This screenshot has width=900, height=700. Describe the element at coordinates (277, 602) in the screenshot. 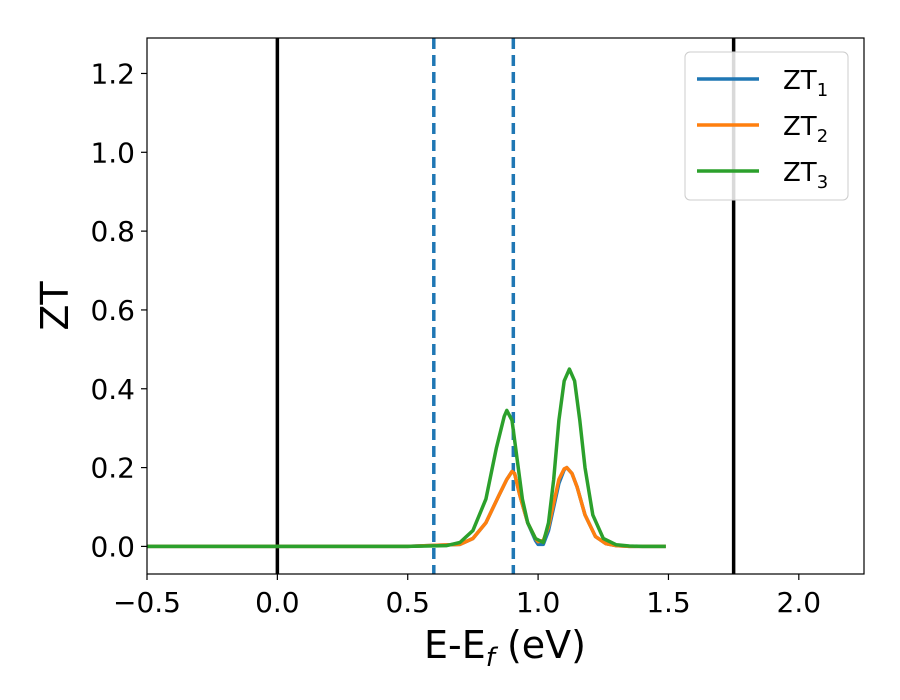

I see `x-tick-label: 0.0` at that location.